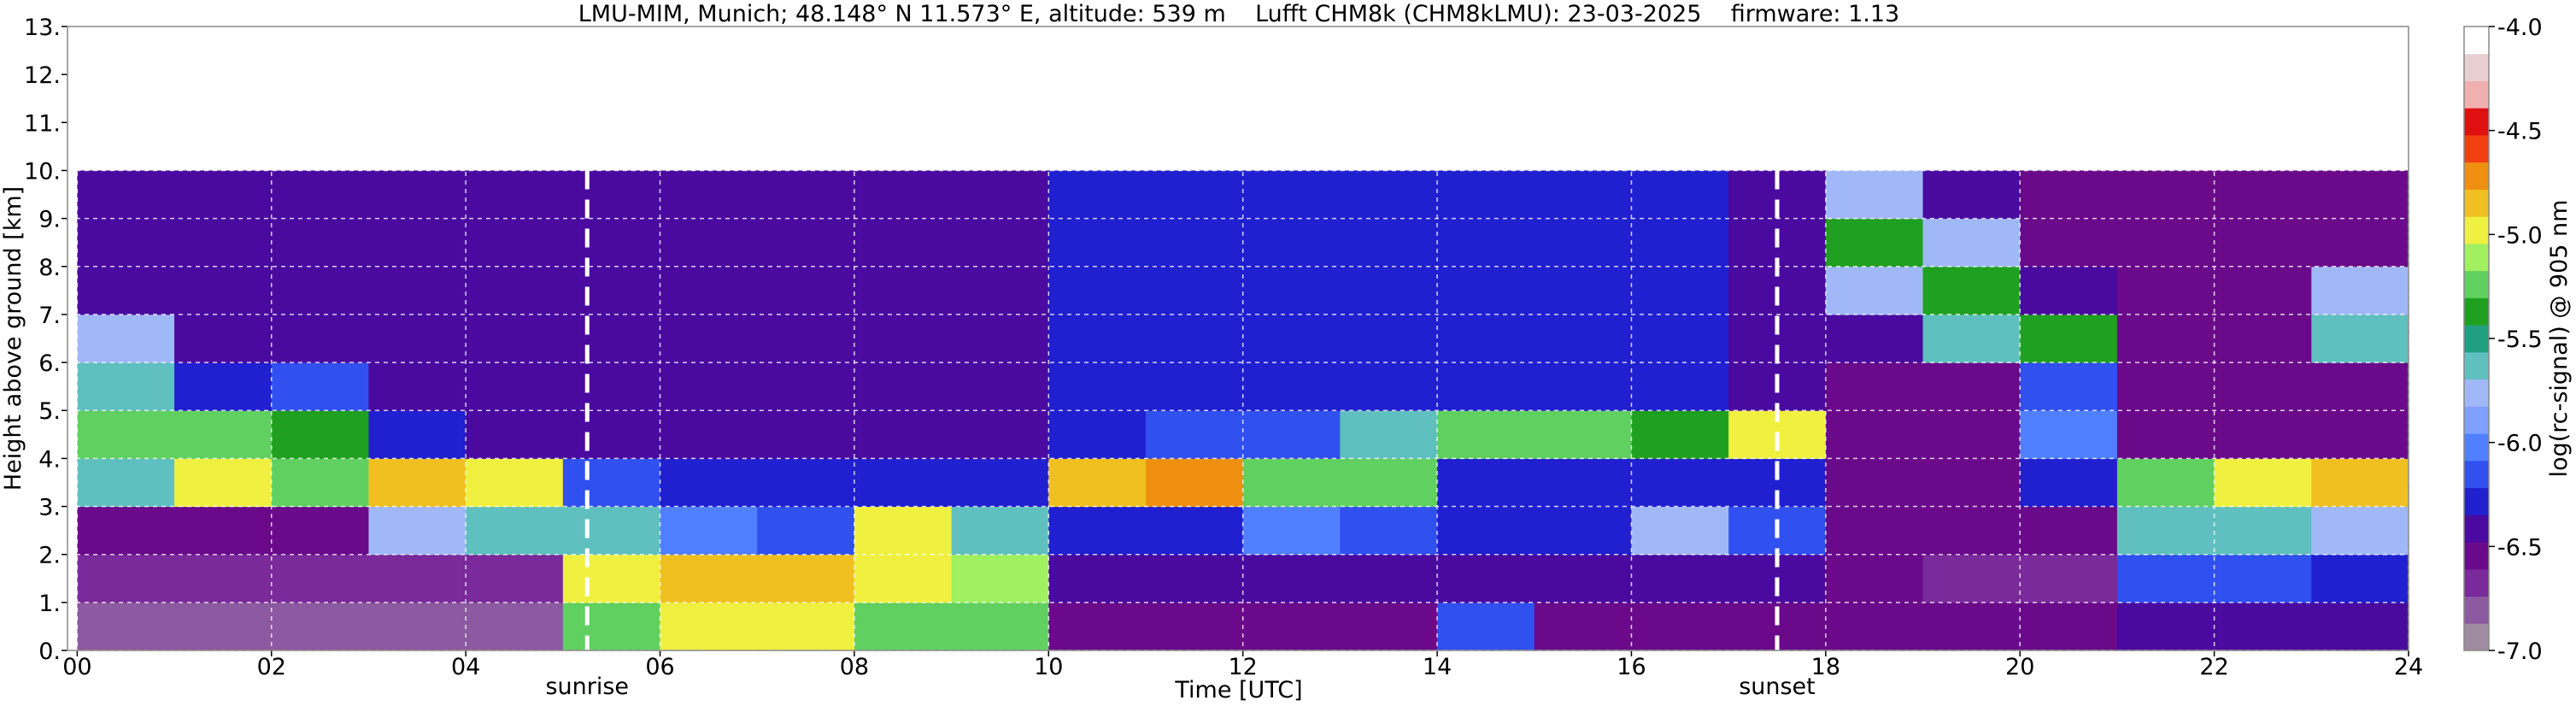 The image size is (2576, 706). What do you see at coordinates (42, 28) in the screenshot?
I see `y-tick-label: 13.` at bounding box center [42, 28].